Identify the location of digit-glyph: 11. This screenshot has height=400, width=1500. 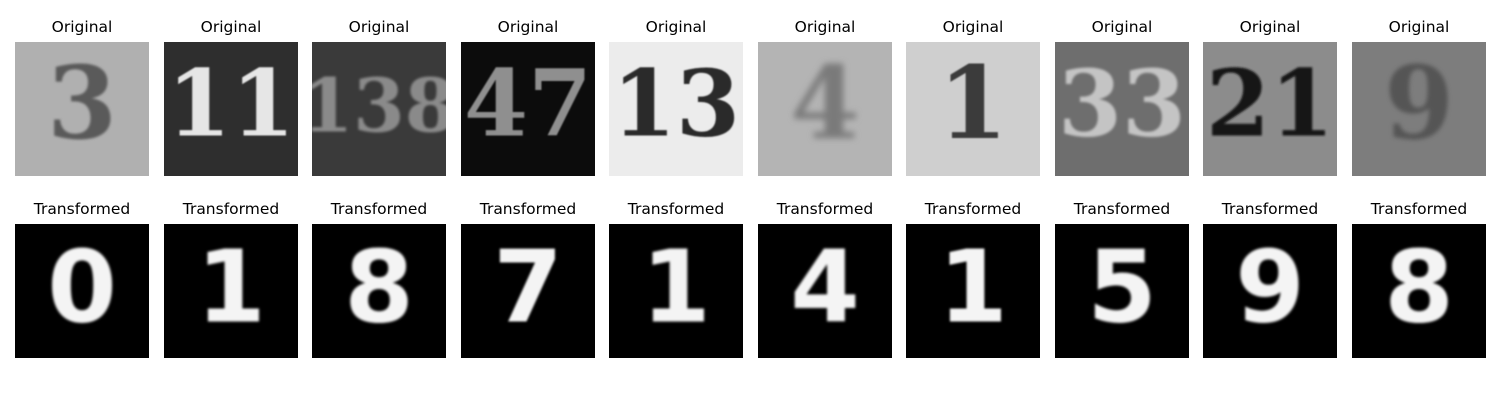
(231, 104).